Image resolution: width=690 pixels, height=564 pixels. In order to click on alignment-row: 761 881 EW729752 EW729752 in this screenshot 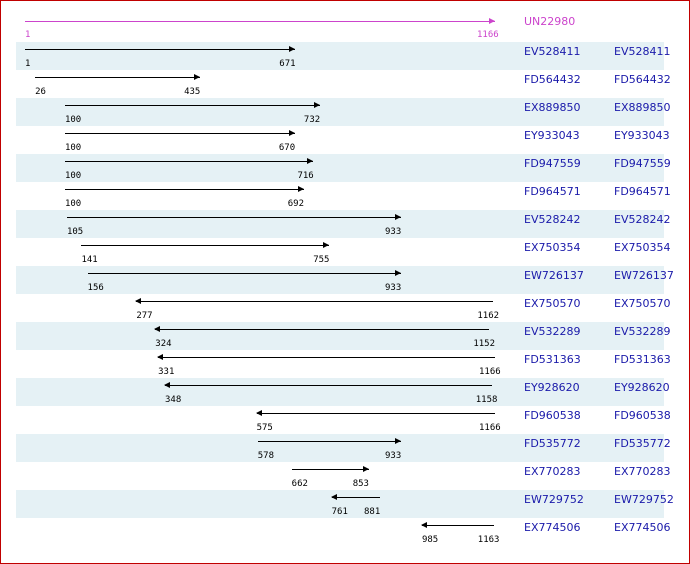, I will do `click(345, 504)`.